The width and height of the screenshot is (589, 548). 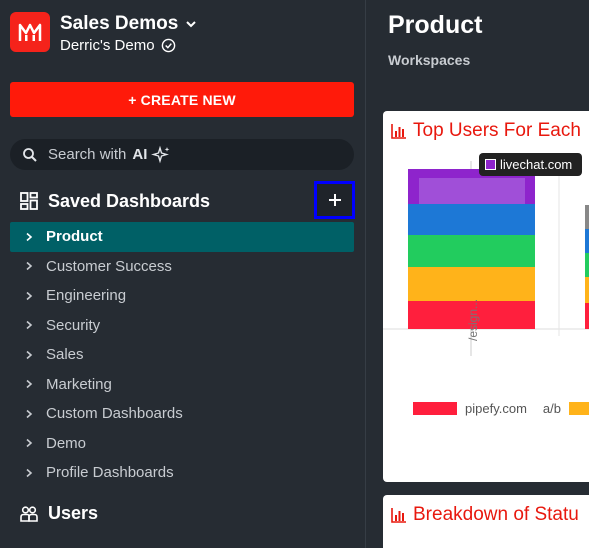 I want to click on create-new-button: + CREATE NEW, so click(x=182, y=99).